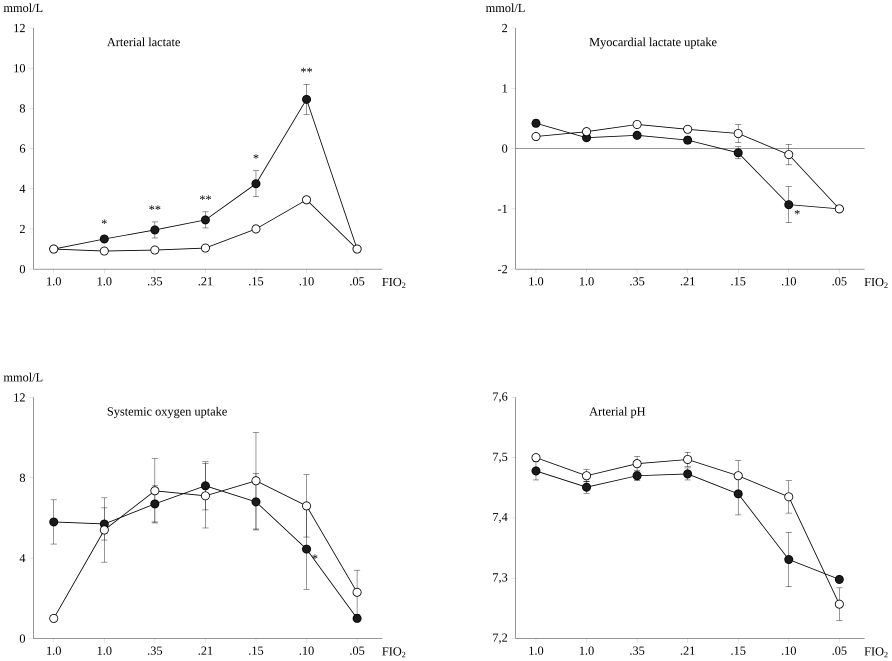 This screenshot has height=661, width=892. I want to click on y-tick-label: -2, so click(503, 269).